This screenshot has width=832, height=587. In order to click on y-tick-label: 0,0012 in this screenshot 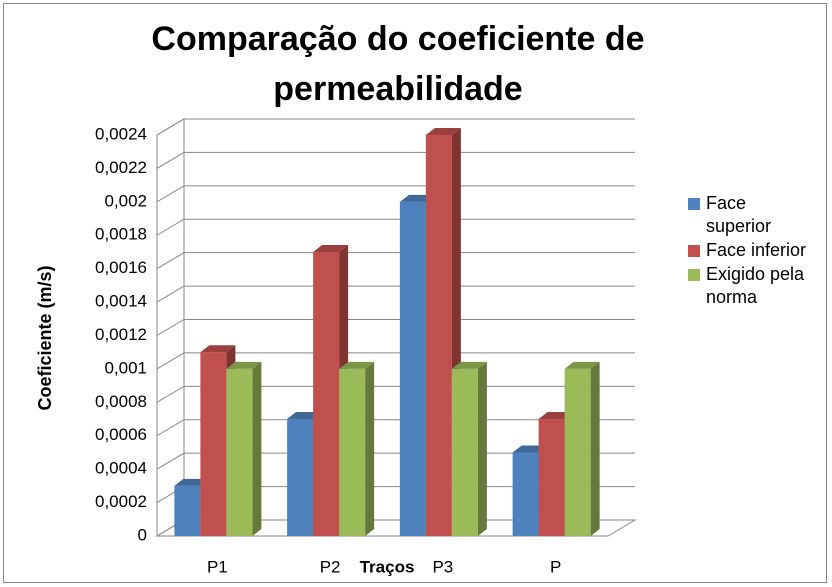, I will do `click(121, 334)`.